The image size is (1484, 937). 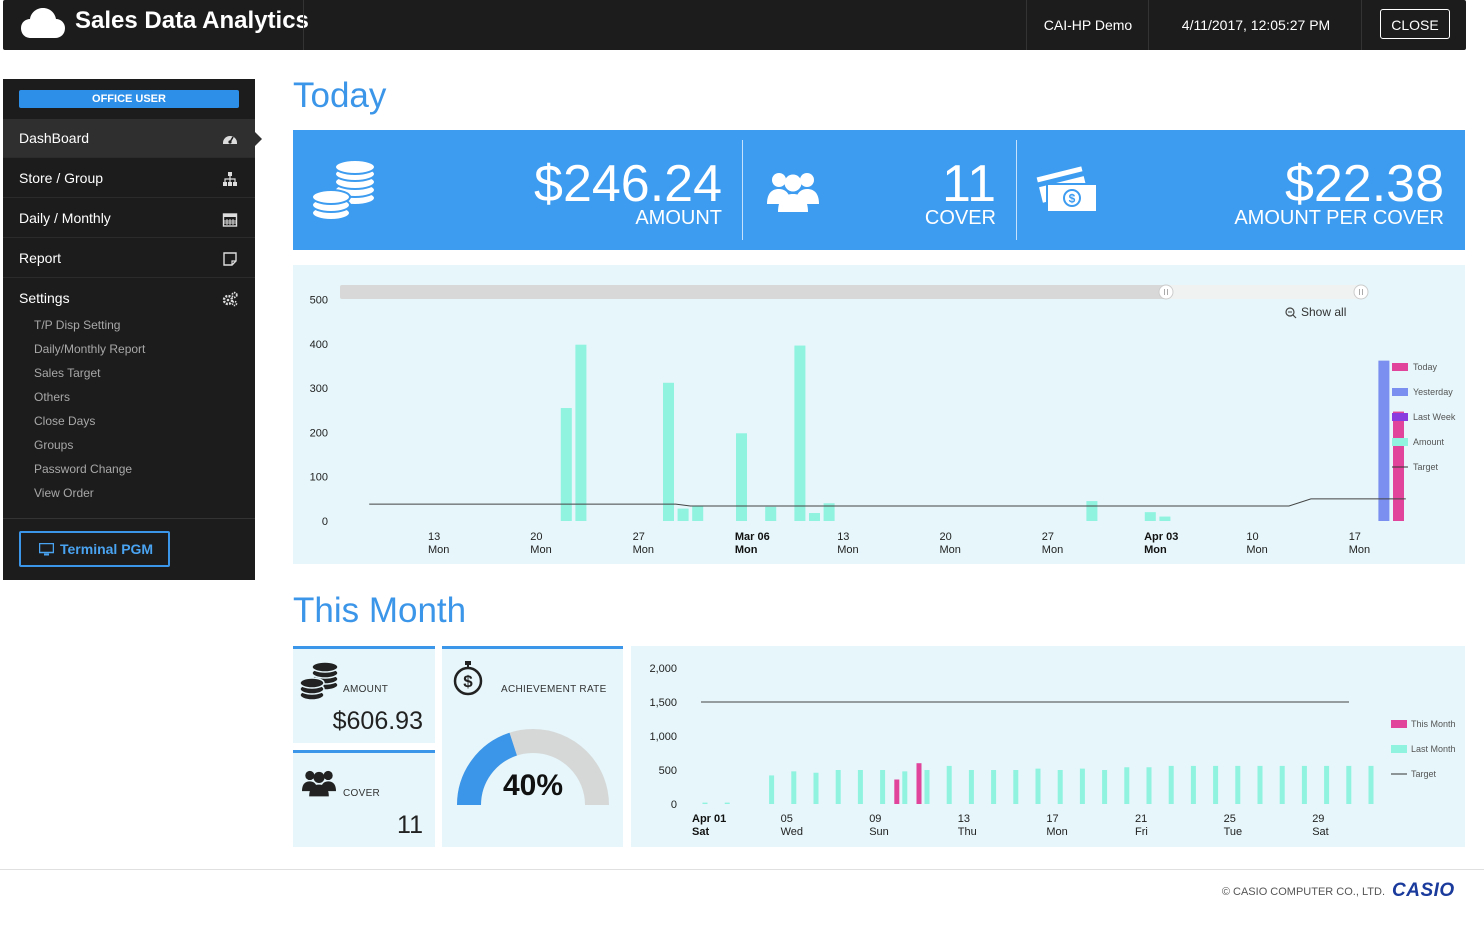 What do you see at coordinates (230, 179) in the screenshot?
I see `sitemap-icon` at bounding box center [230, 179].